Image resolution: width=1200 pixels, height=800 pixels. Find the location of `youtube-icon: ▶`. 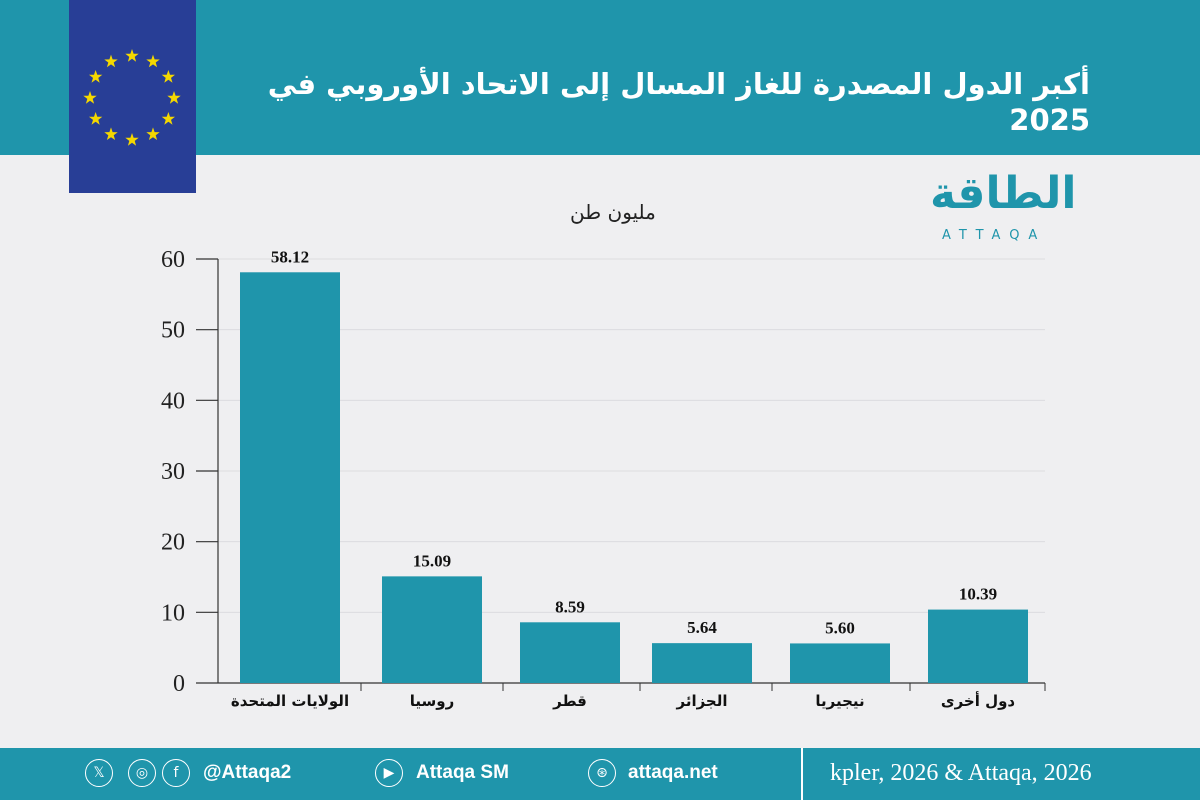

youtube-icon: ▶ is located at coordinates (389, 773).